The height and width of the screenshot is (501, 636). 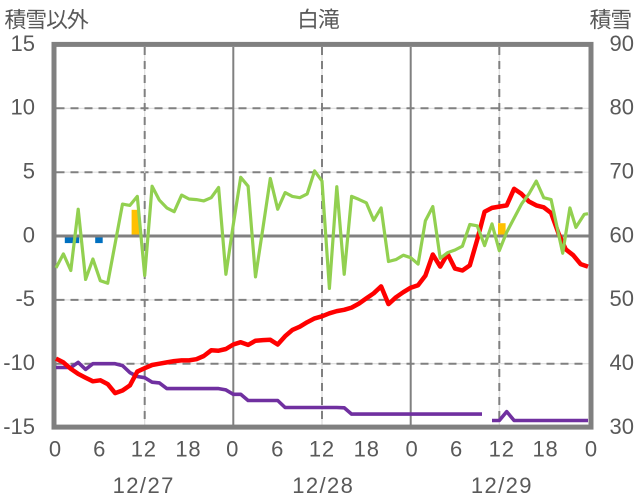 What do you see at coordinates (19, 426) in the screenshot?
I see `svg-text: -15` at bounding box center [19, 426].